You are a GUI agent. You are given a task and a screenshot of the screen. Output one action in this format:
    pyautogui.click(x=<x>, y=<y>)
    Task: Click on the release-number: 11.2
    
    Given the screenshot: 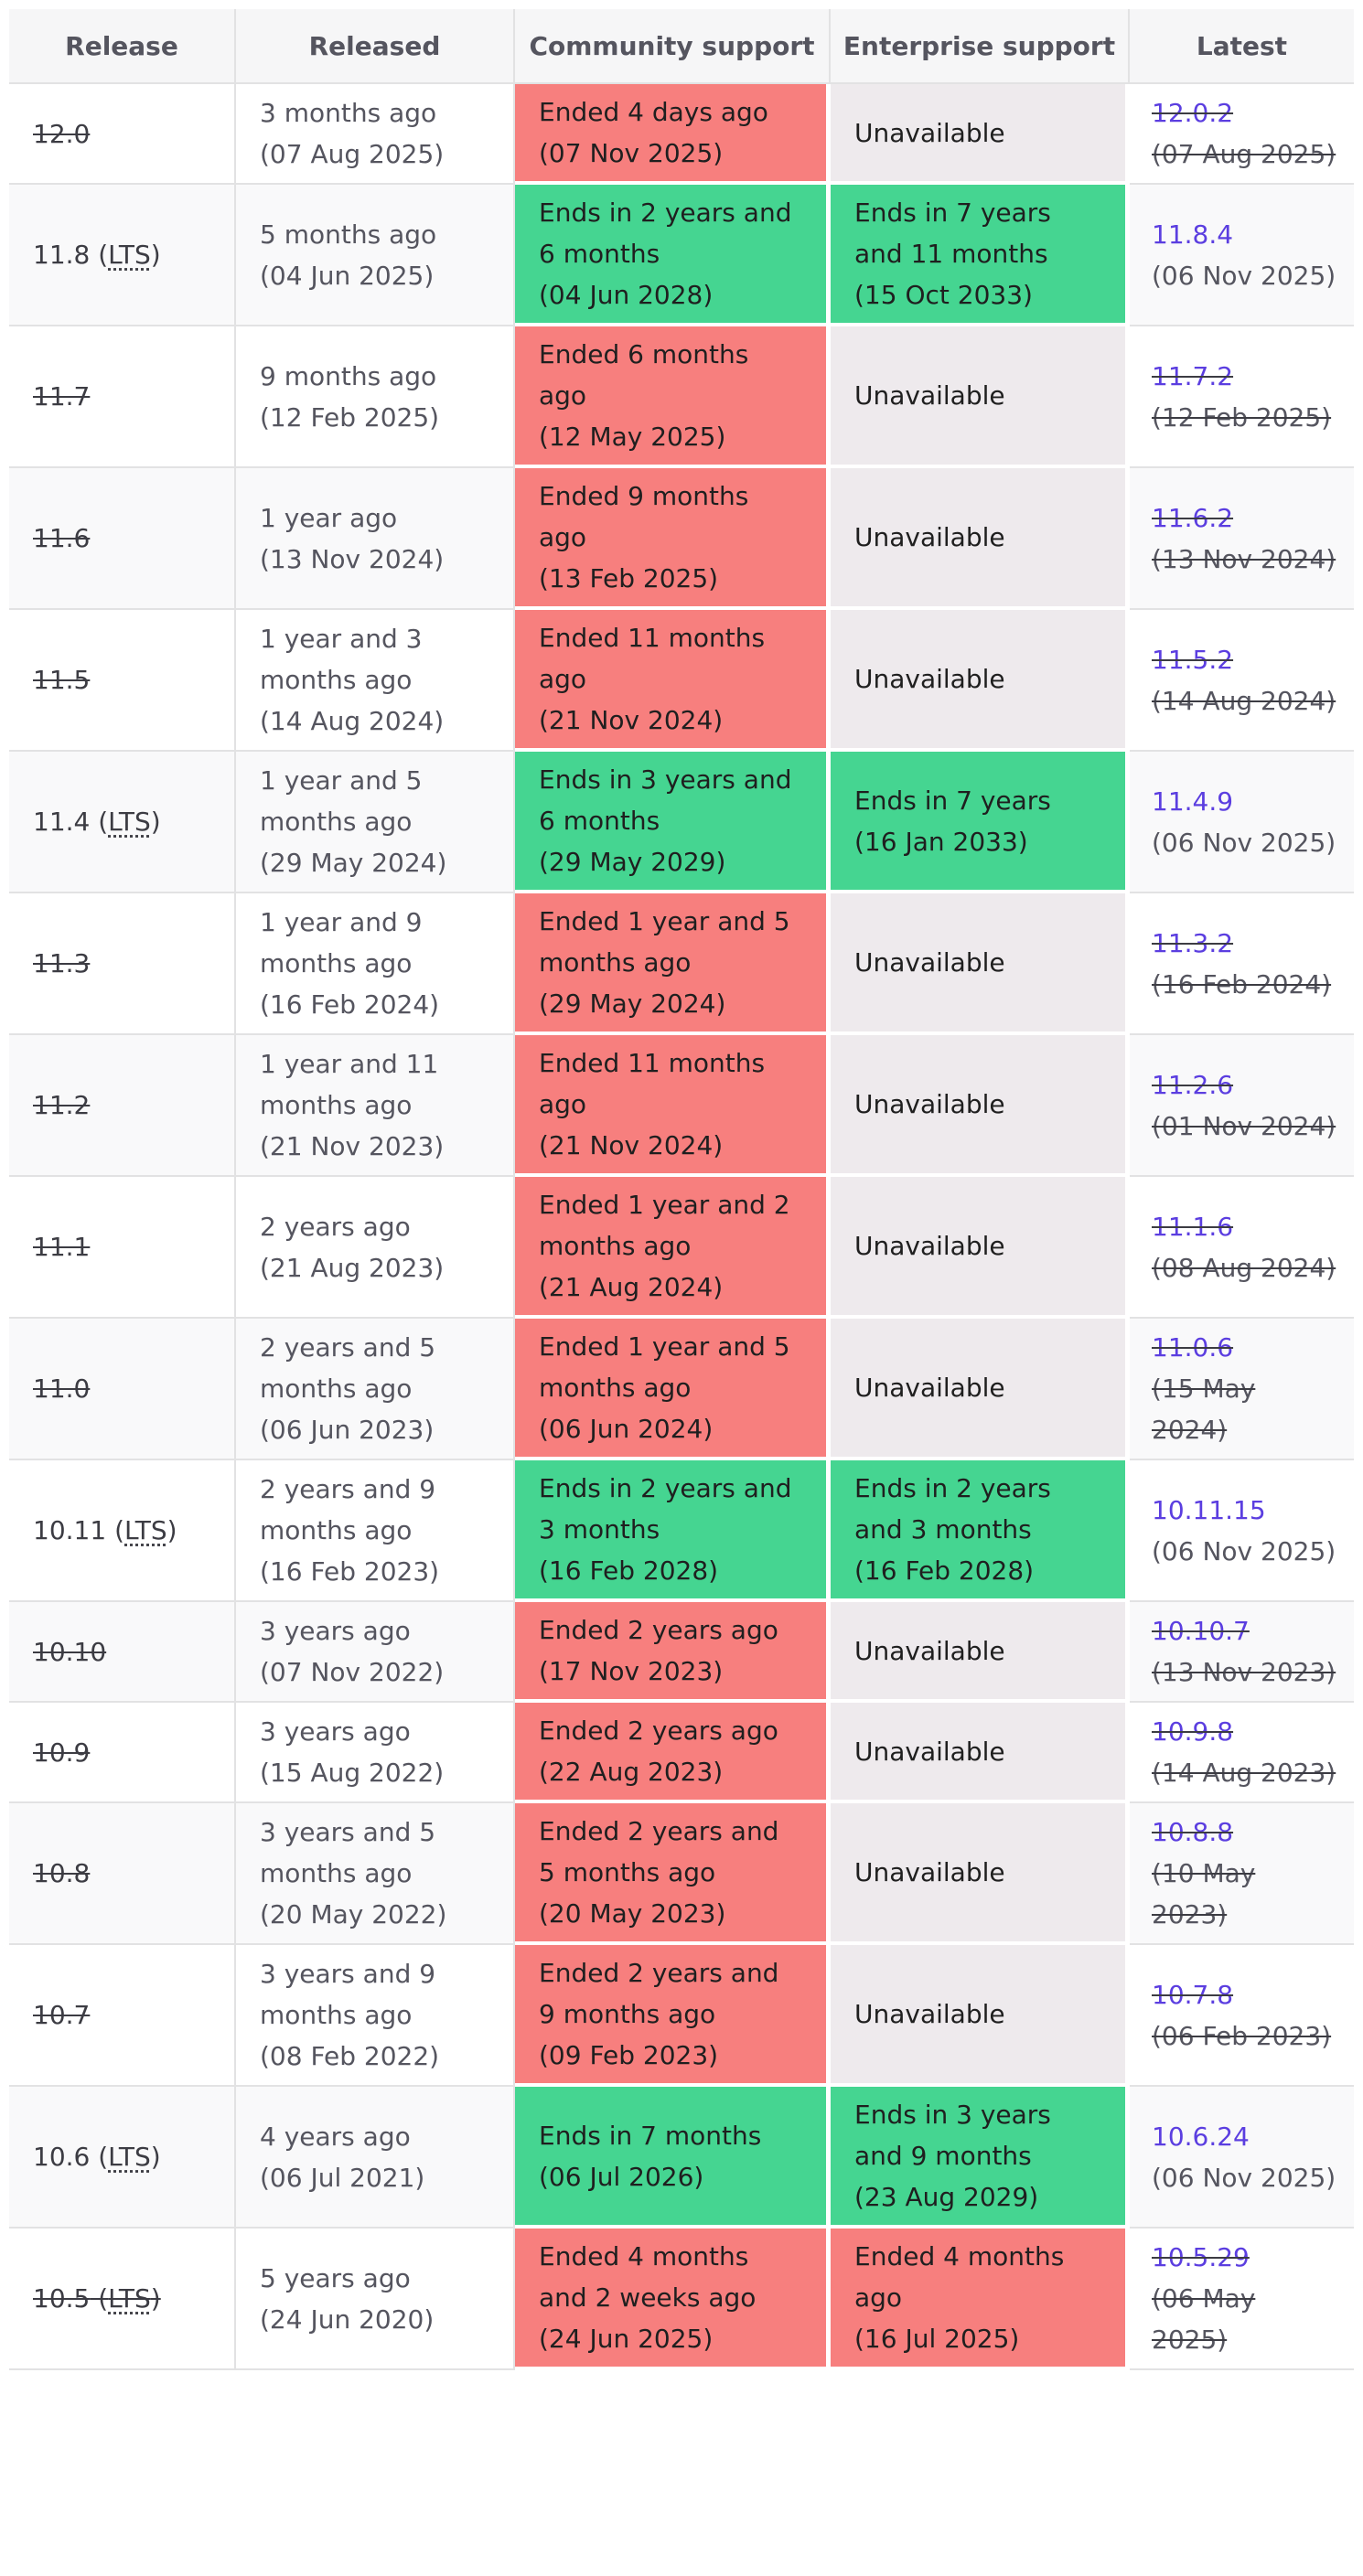 What is the action you would take?
    pyautogui.click(x=62, y=1105)
    